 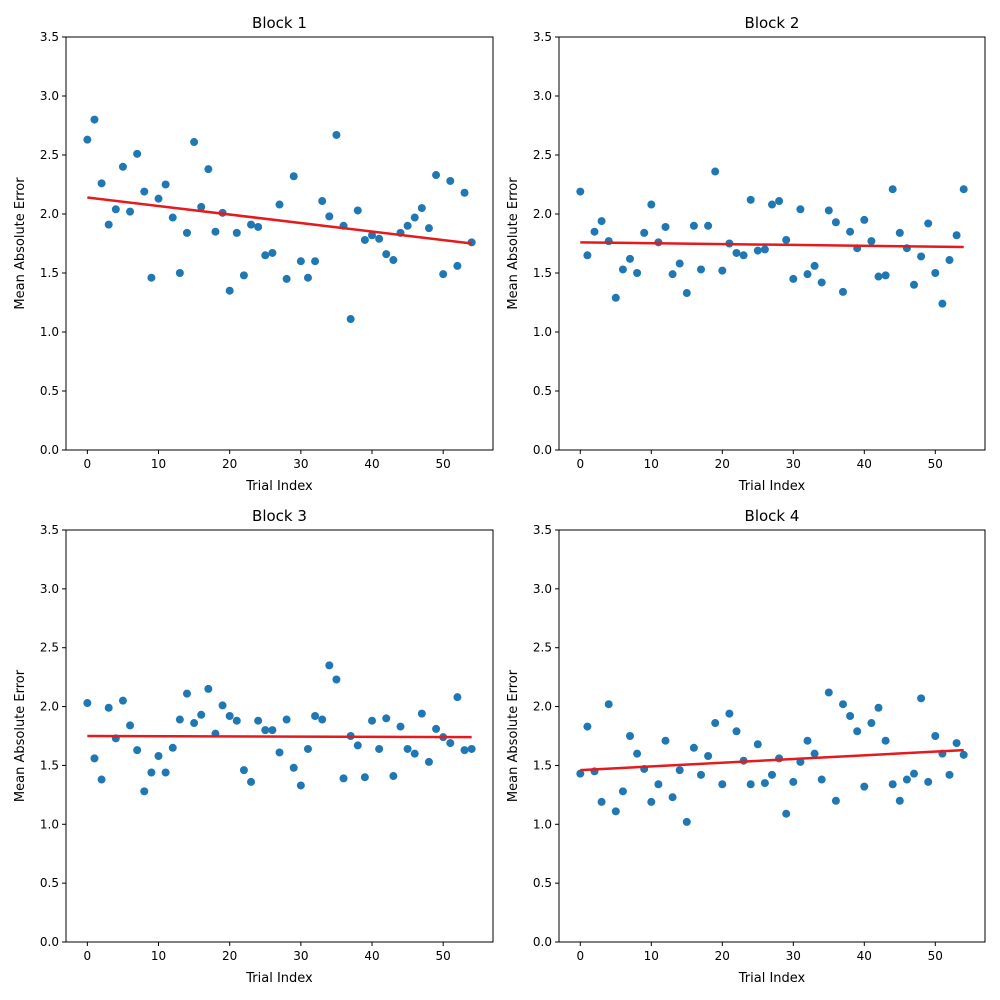 What do you see at coordinates (793, 464) in the screenshot?
I see `x-tick-label: 30` at bounding box center [793, 464].